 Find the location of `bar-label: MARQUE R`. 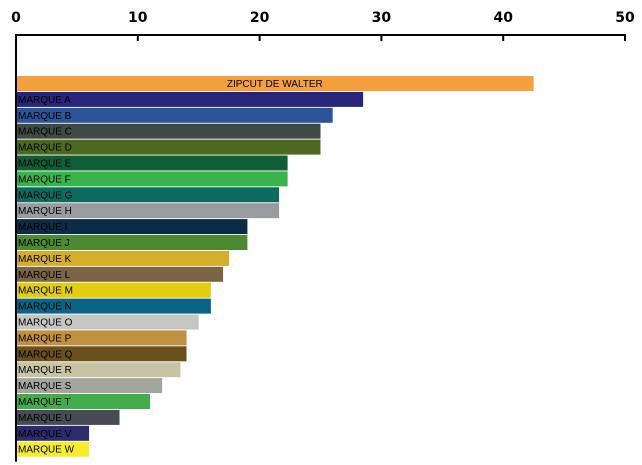

bar-label: MARQUE R is located at coordinates (45, 370).